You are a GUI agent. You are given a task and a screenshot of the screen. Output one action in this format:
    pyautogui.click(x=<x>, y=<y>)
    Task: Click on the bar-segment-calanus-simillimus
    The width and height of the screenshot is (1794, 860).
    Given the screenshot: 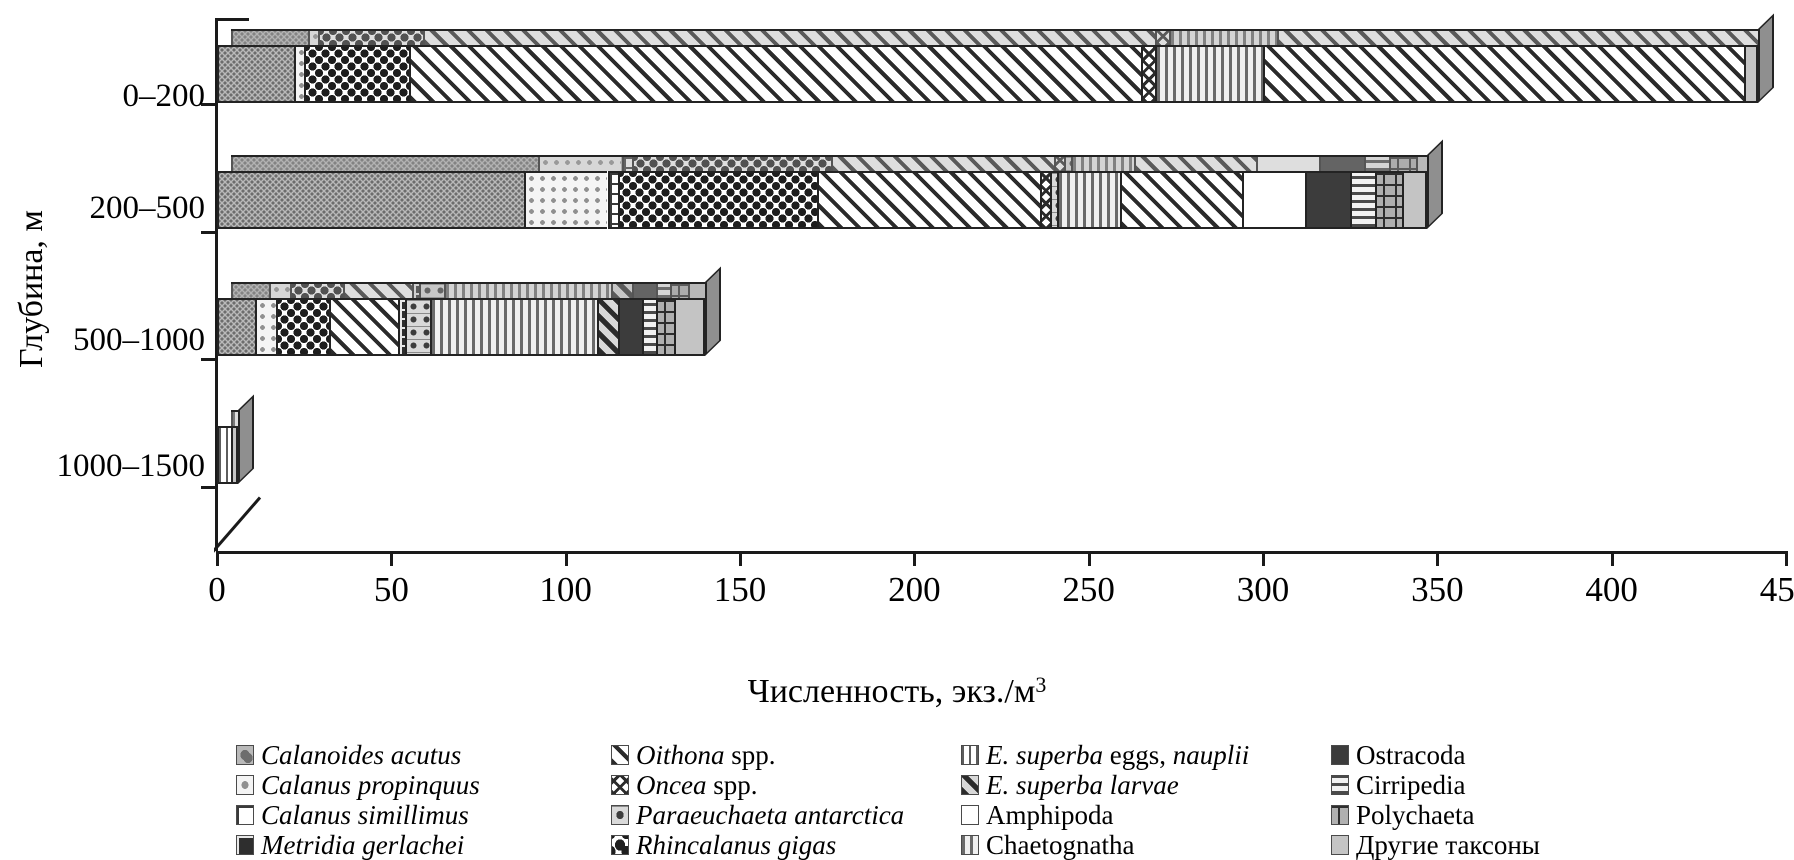 What is the action you would take?
    pyautogui.click(x=612, y=200)
    